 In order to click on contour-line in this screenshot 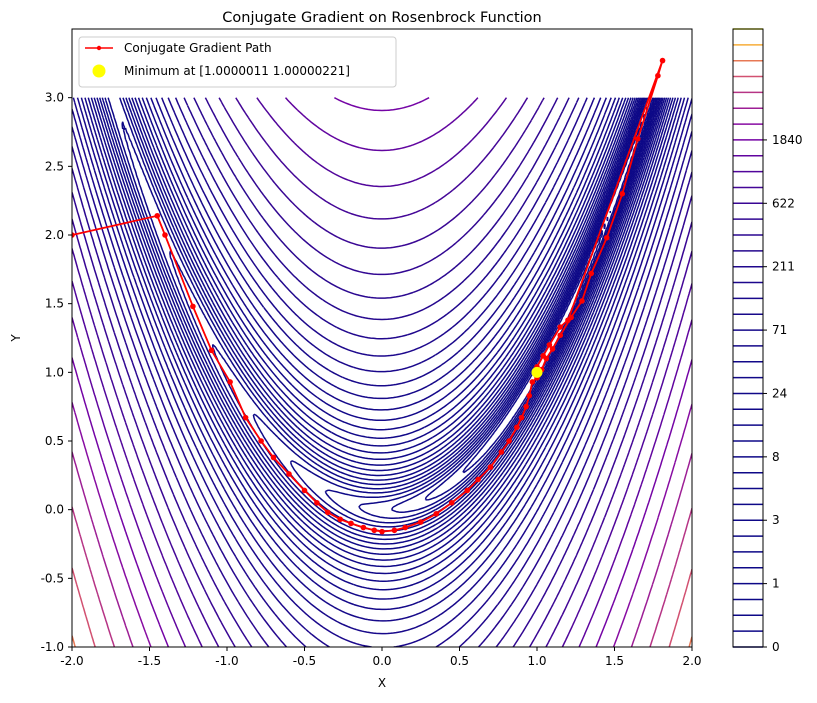, I will do `click(382, 607)`.